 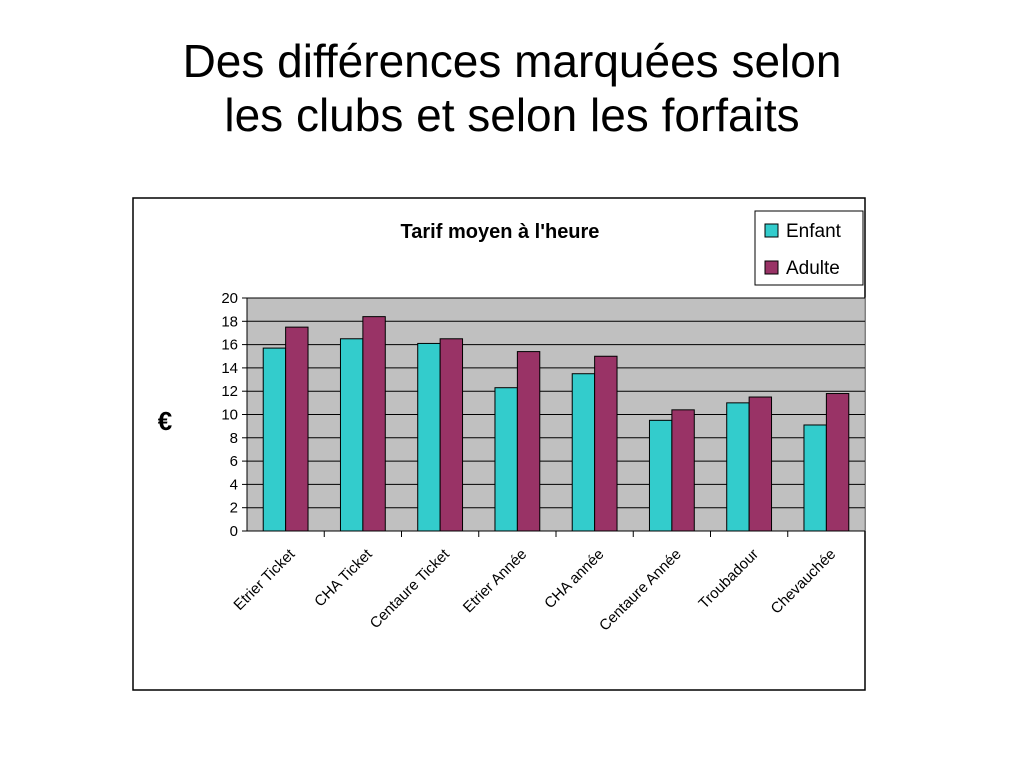 What do you see at coordinates (512, 61) in the screenshot?
I see `slide-title-line-1: Des différences marquées selon` at bounding box center [512, 61].